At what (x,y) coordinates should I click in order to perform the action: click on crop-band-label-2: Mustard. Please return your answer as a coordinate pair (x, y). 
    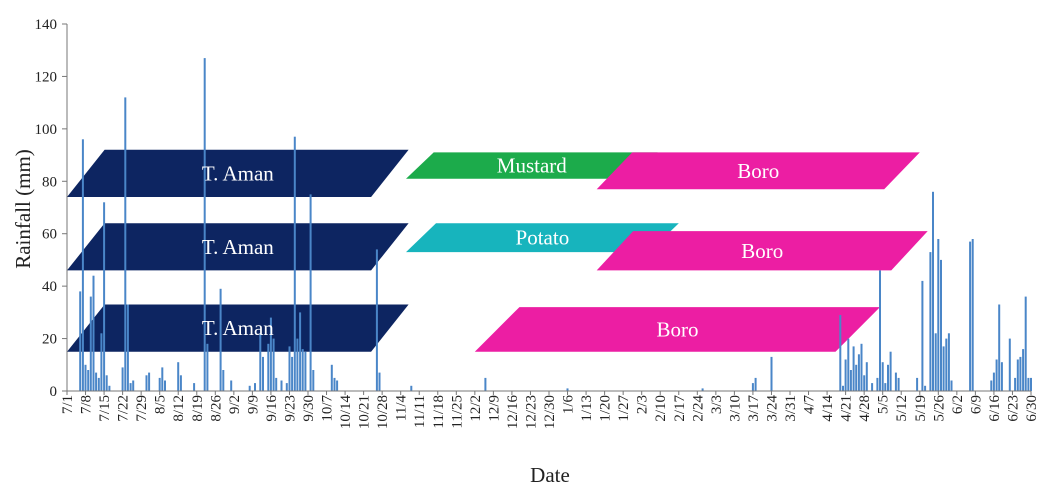
    Looking at the image, I should click on (532, 166).